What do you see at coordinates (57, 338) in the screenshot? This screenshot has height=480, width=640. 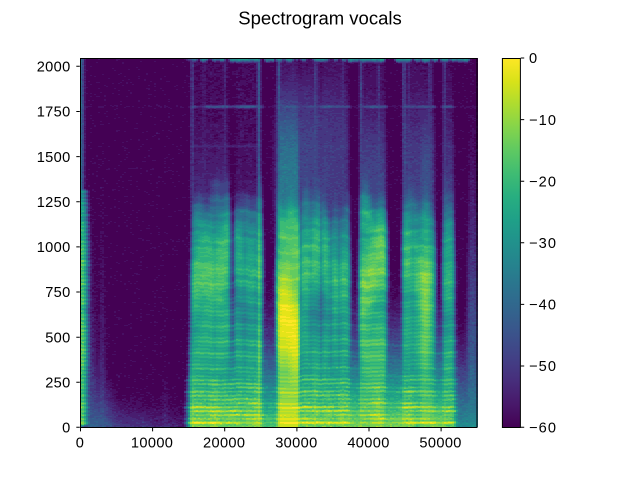 I see `svg-text: 500` at bounding box center [57, 338].